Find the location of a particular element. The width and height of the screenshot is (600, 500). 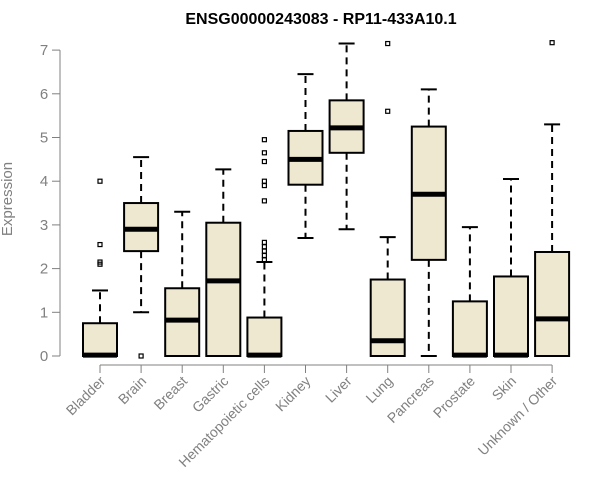

chart-title: ENSG00000243083 - RP11-433A10.1 is located at coordinates (320, 19).